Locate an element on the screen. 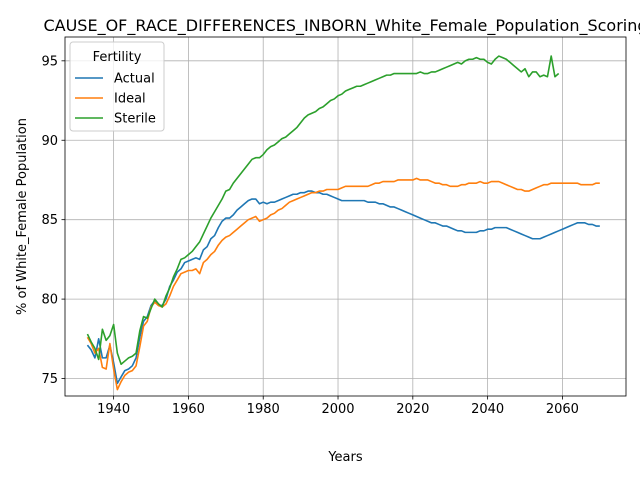 This screenshot has height=480, width=640. legend-box is located at coordinates (117, 86).